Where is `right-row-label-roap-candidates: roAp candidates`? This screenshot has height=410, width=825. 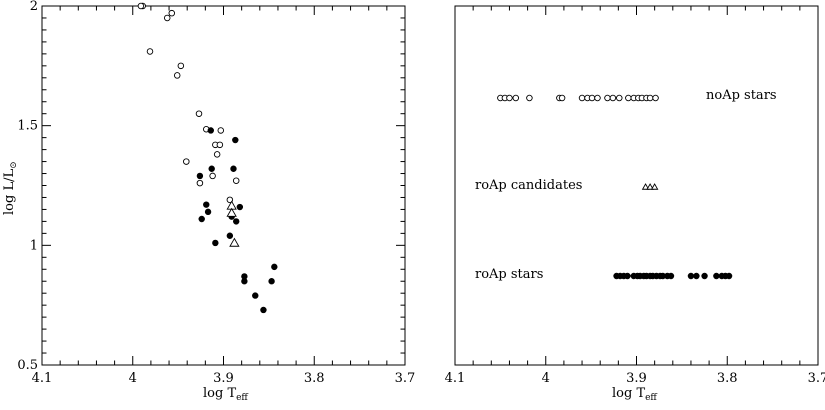 right-row-label-roap-candidates: roAp candidates is located at coordinates (528, 185).